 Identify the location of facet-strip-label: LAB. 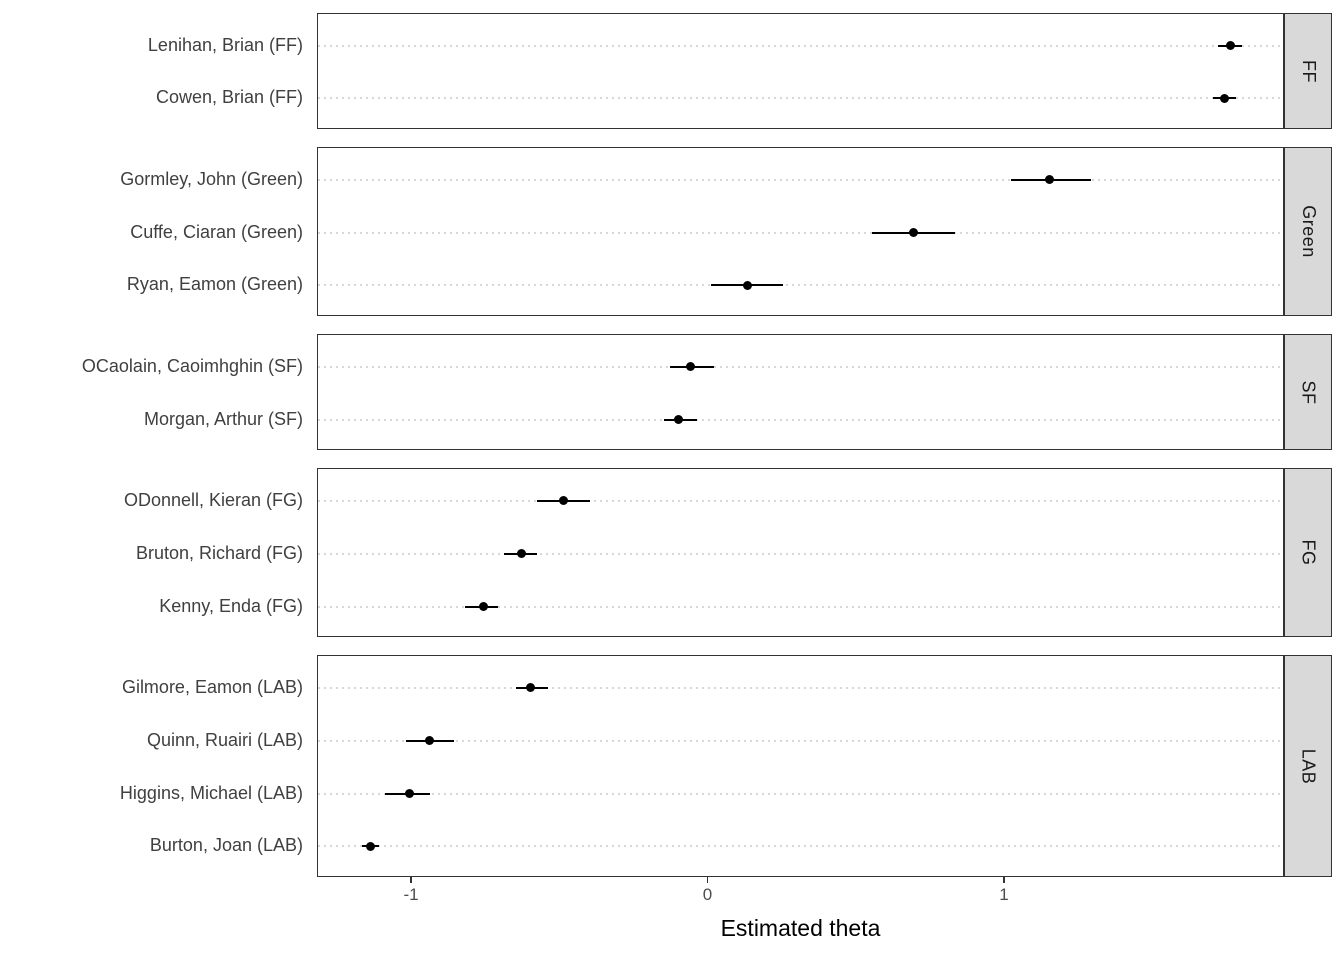
(1308, 766).